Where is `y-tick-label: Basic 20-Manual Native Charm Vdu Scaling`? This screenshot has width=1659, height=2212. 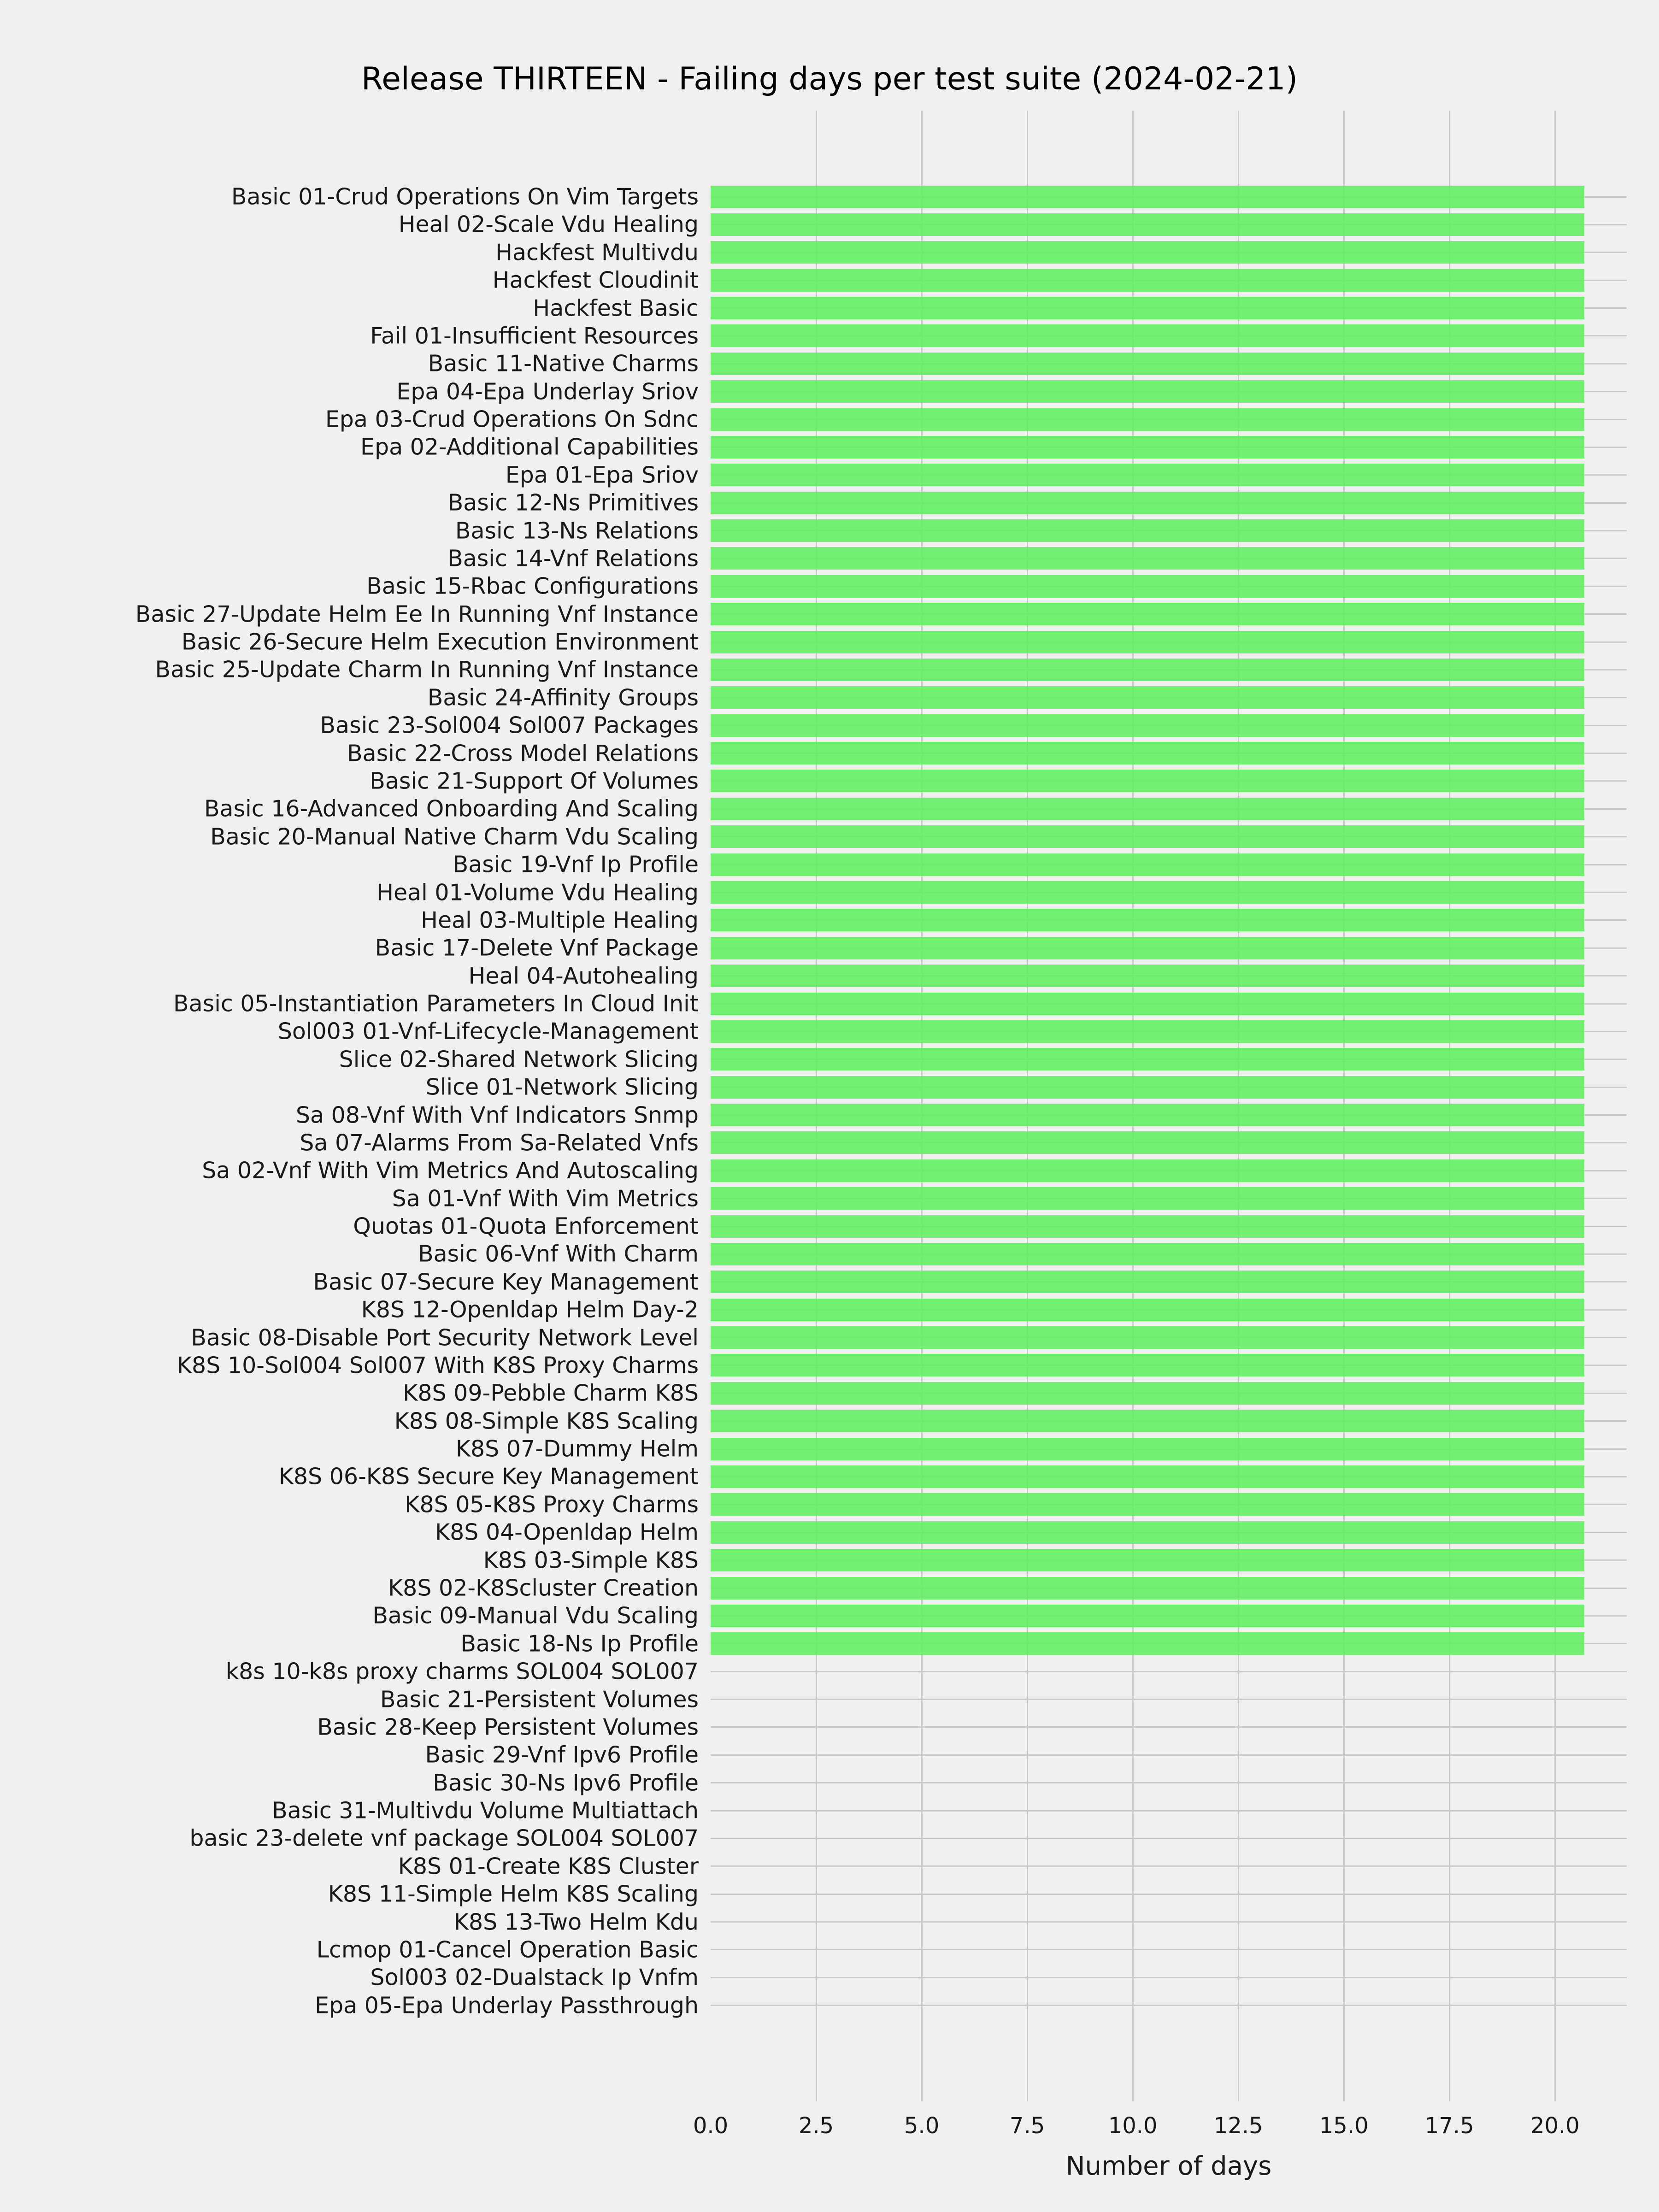 y-tick-label: Basic 20-Manual Native Charm Vdu Scaling is located at coordinates (454, 837).